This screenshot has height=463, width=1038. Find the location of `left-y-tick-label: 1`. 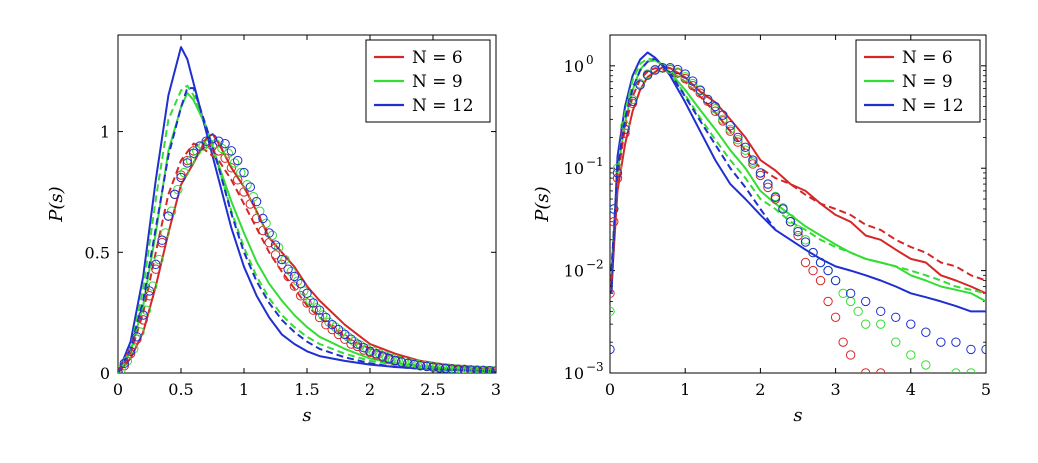

left-y-tick-label: 1 is located at coordinates (105, 132).